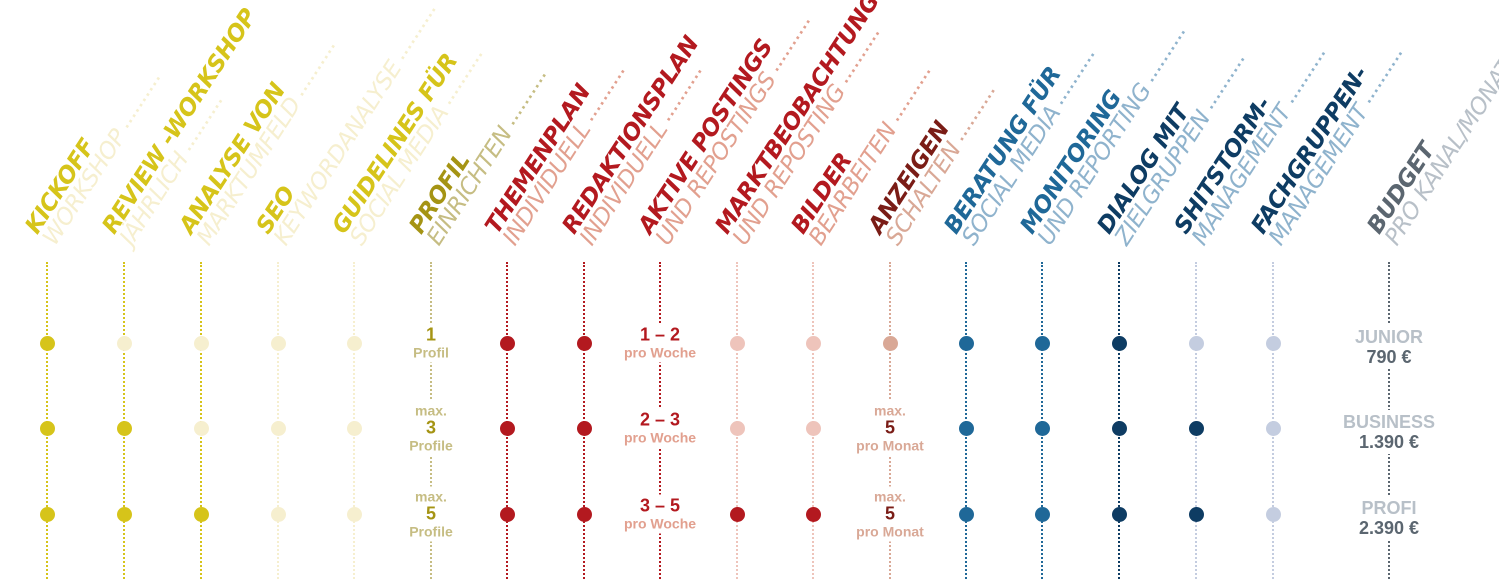  I want to click on value-number: 1 – 2, so click(660, 334).